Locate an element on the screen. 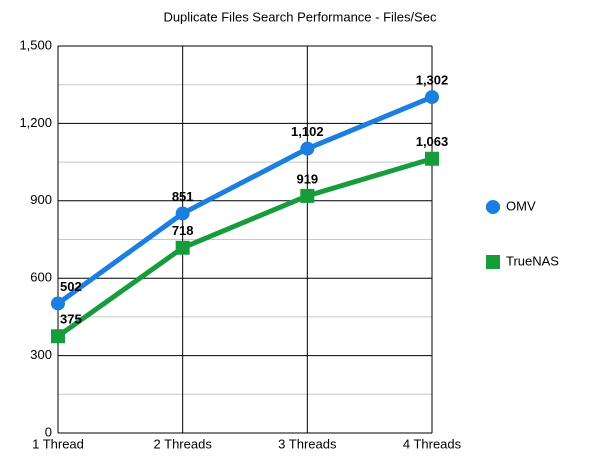 The width and height of the screenshot is (600, 463). data-label: 375 is located at coordinates (71, 319).